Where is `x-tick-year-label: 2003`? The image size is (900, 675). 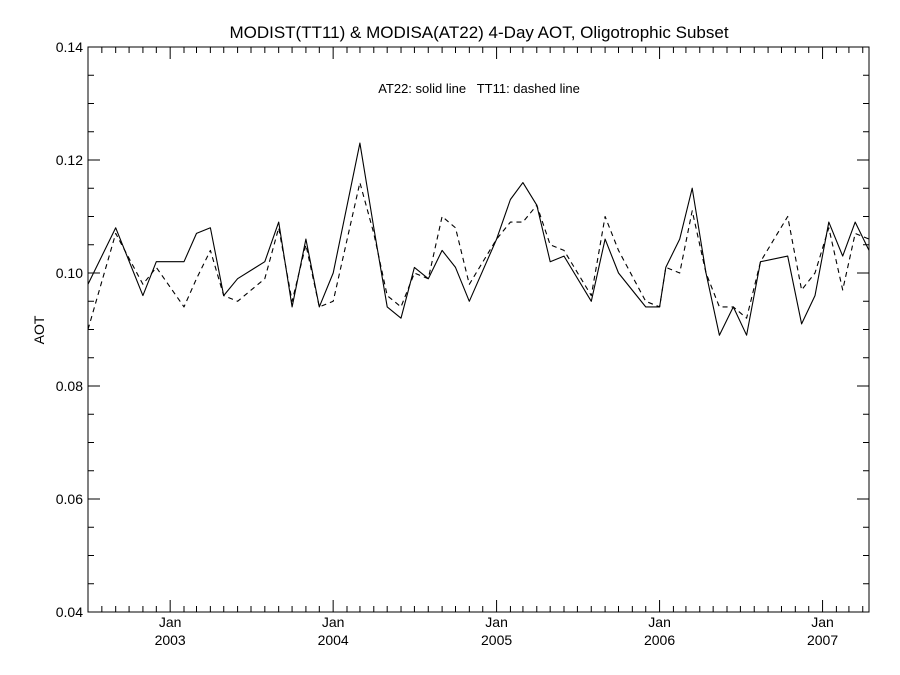 x-tick-year-label: 2003 is located at coordinates (170, 640).